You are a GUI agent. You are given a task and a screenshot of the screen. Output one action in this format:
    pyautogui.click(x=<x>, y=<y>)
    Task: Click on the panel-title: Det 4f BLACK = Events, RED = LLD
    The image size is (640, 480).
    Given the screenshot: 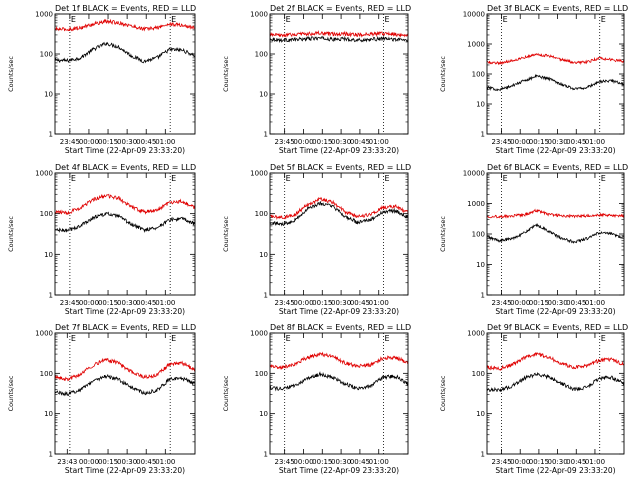 What is the action you would take?
    pyautogui.click(x=125, y=167)
    